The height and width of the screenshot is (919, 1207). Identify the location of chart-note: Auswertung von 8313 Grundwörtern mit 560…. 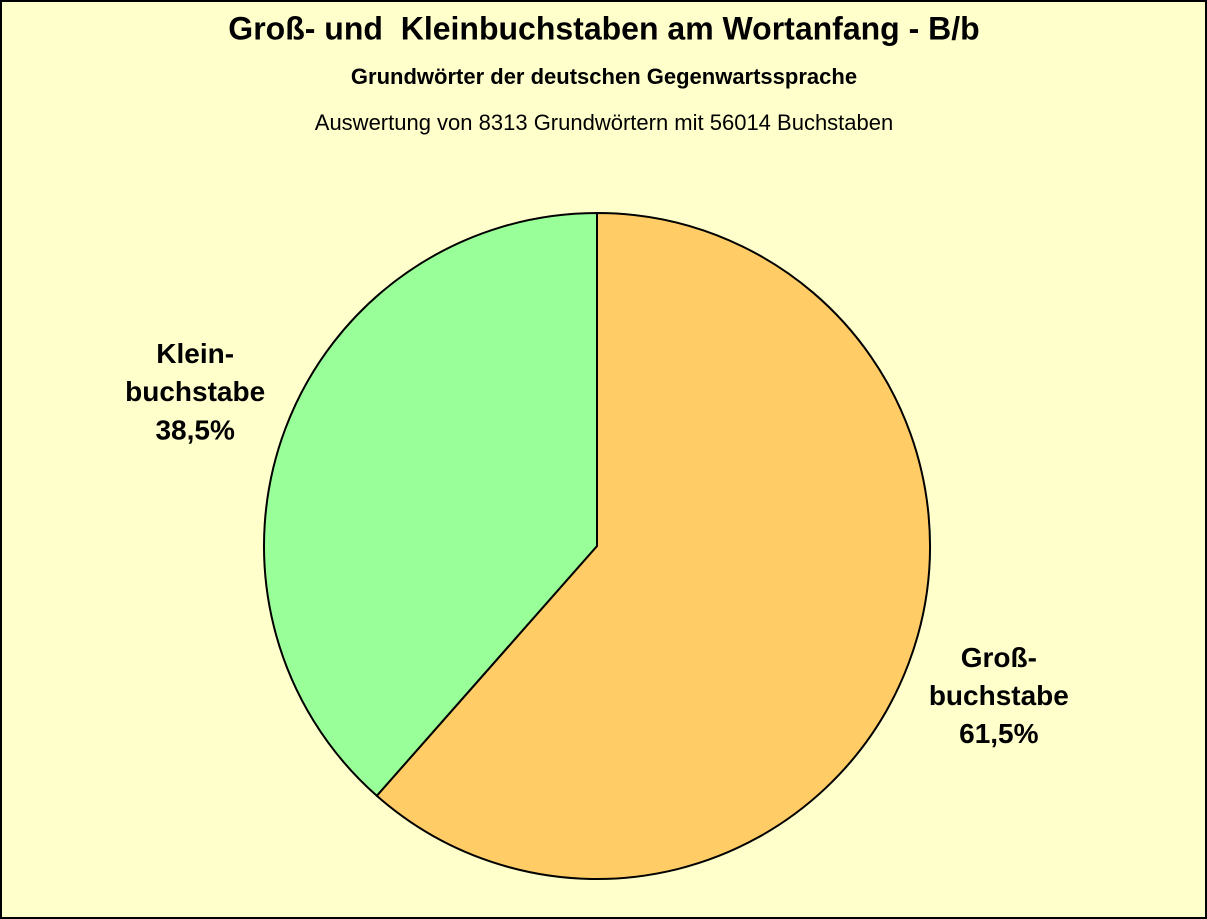
(604, 122).